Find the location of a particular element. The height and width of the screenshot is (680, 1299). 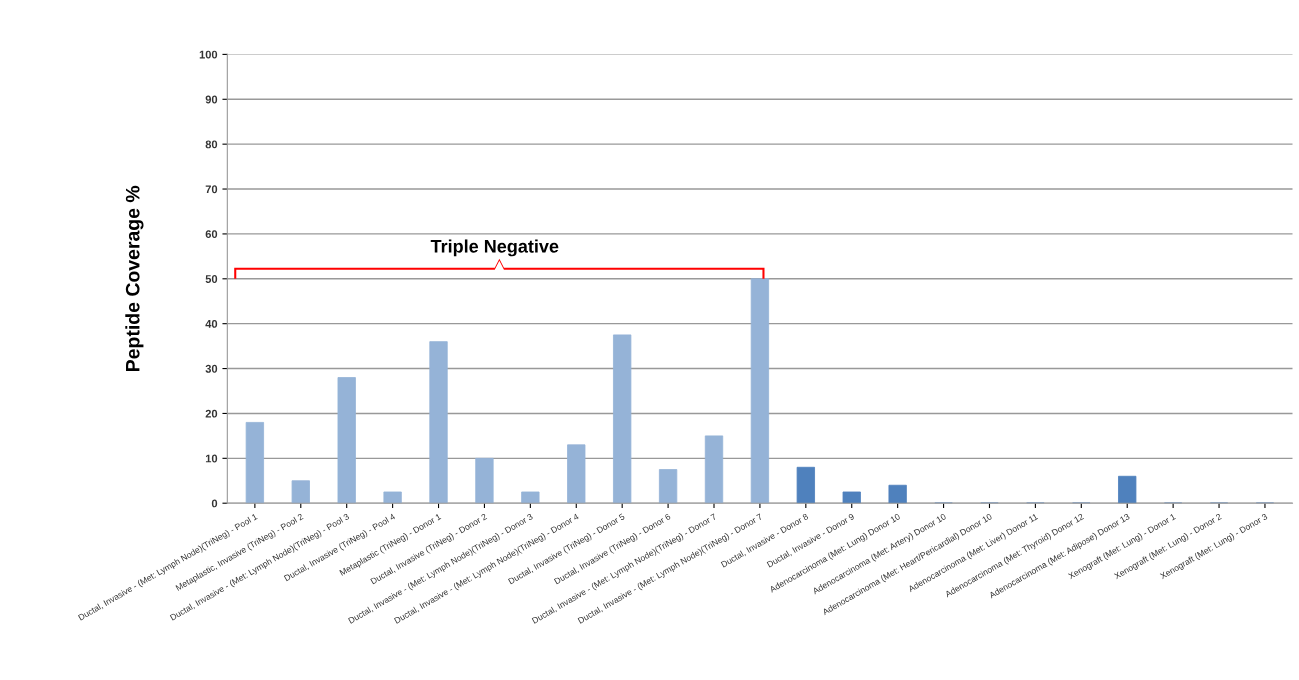

y-tick-label: 90 is located at coordinates (211, 99).